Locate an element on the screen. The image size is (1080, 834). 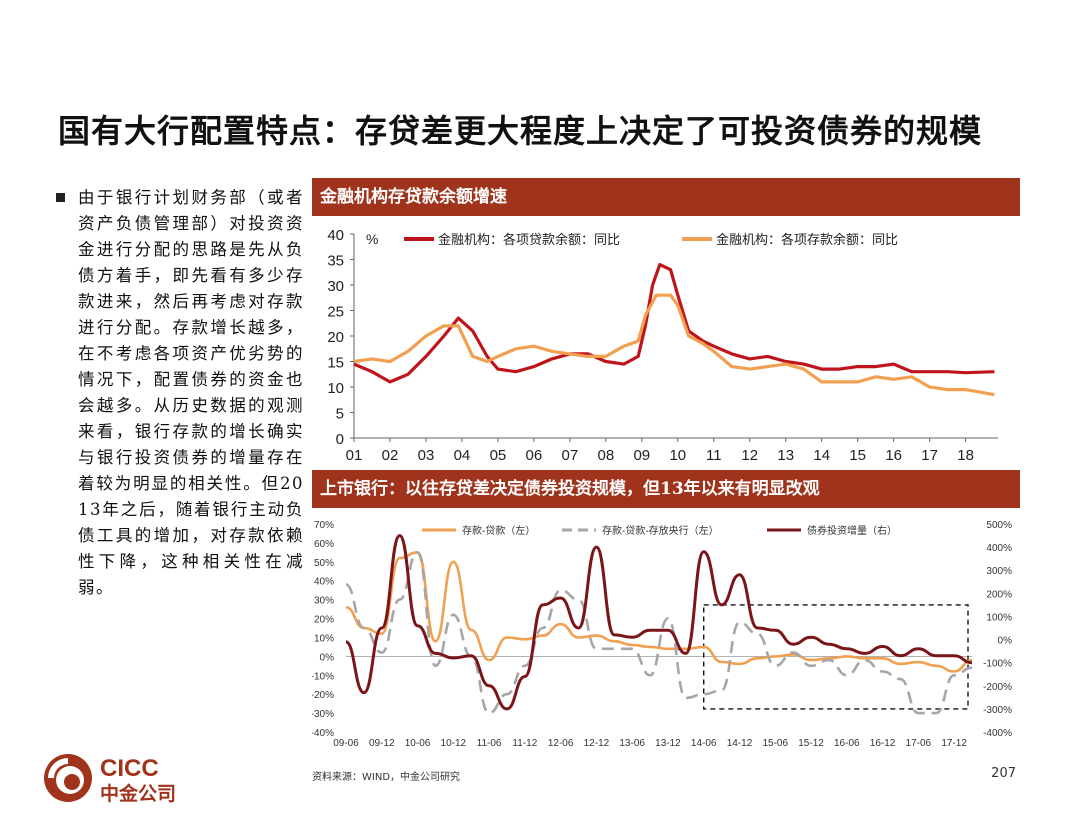
chart2-legend-label: 债券投资增量（右） is located at coordinates (852, 530).